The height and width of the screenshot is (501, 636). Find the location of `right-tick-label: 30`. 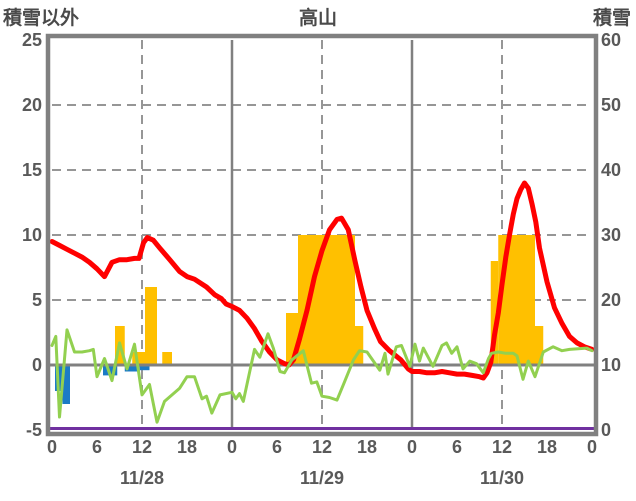

right-tick-label: 30 is located at coordinates (611, 235).